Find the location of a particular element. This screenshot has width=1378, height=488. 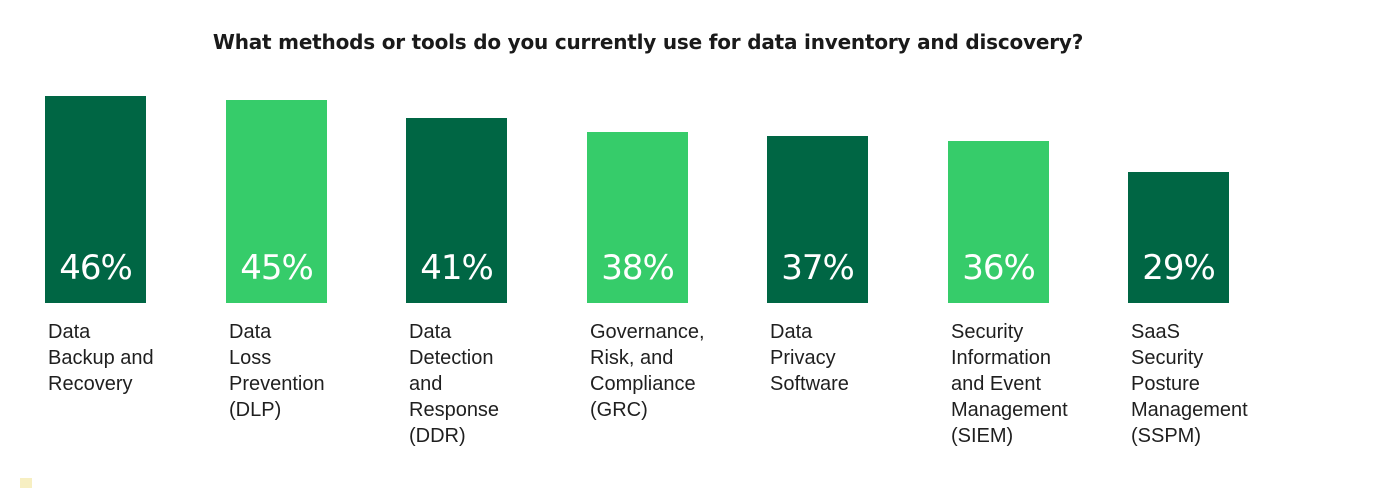

bar-value-label: 38% is located at coordinates (638, 268).